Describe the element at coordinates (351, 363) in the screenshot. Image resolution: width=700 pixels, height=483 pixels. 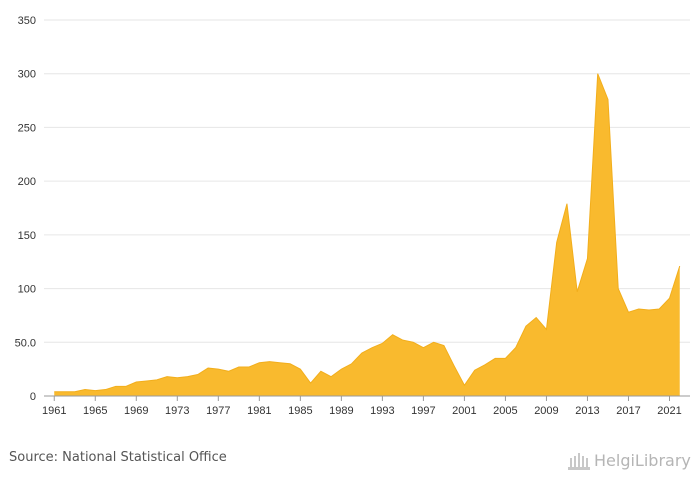
I see `data-point-1990` at that location.